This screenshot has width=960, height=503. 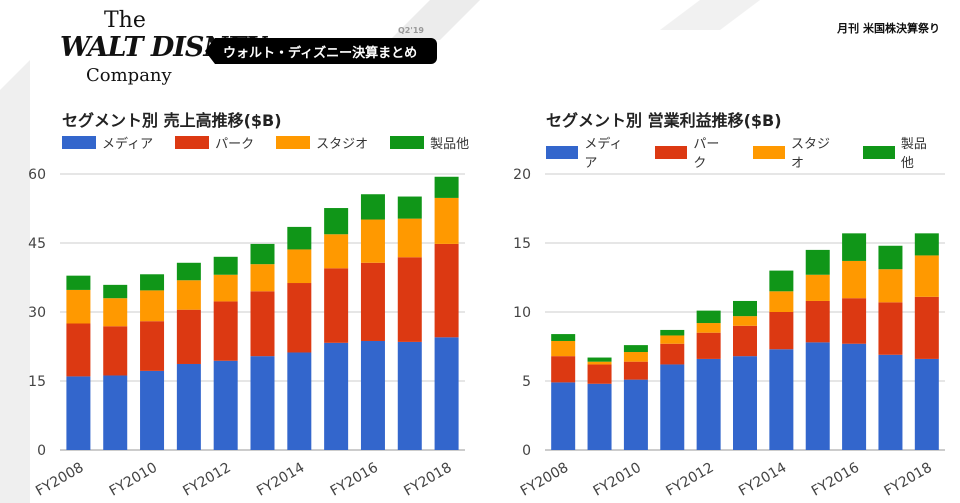 I want to click on legend-swatch-parks, so click(x=671, y=152).